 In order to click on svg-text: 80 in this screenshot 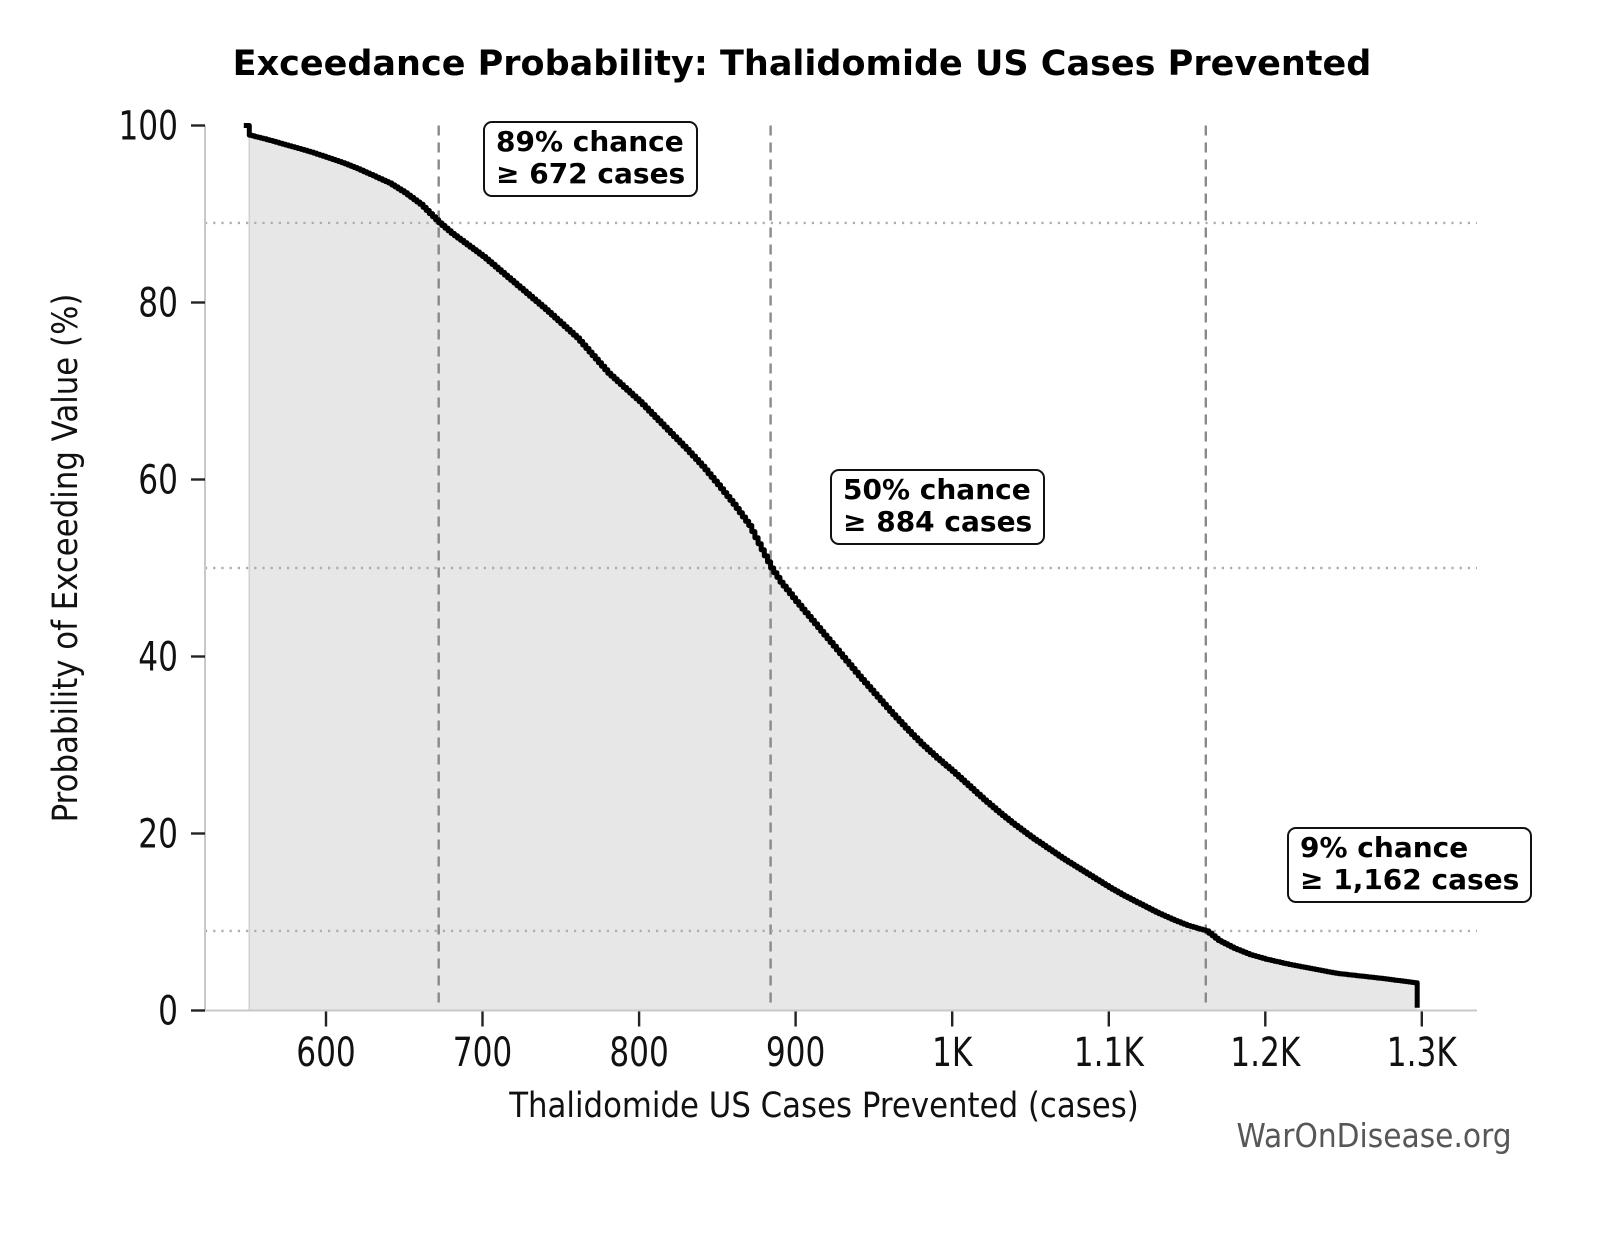, I will do `click(158, 304)`.